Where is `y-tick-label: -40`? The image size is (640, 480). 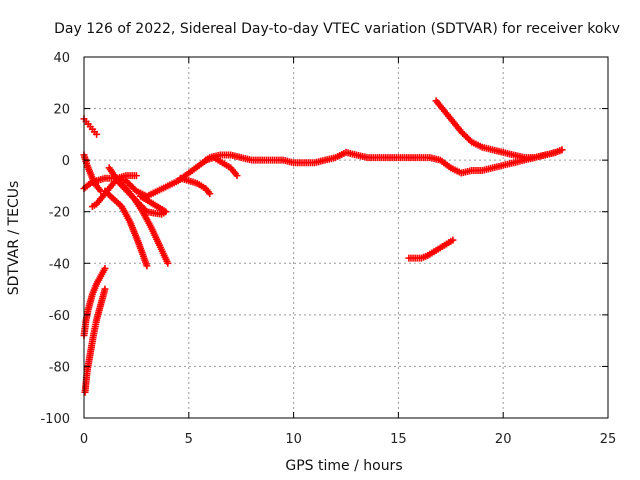 y-tick-label: -40 is located at coordinates (59, 264).